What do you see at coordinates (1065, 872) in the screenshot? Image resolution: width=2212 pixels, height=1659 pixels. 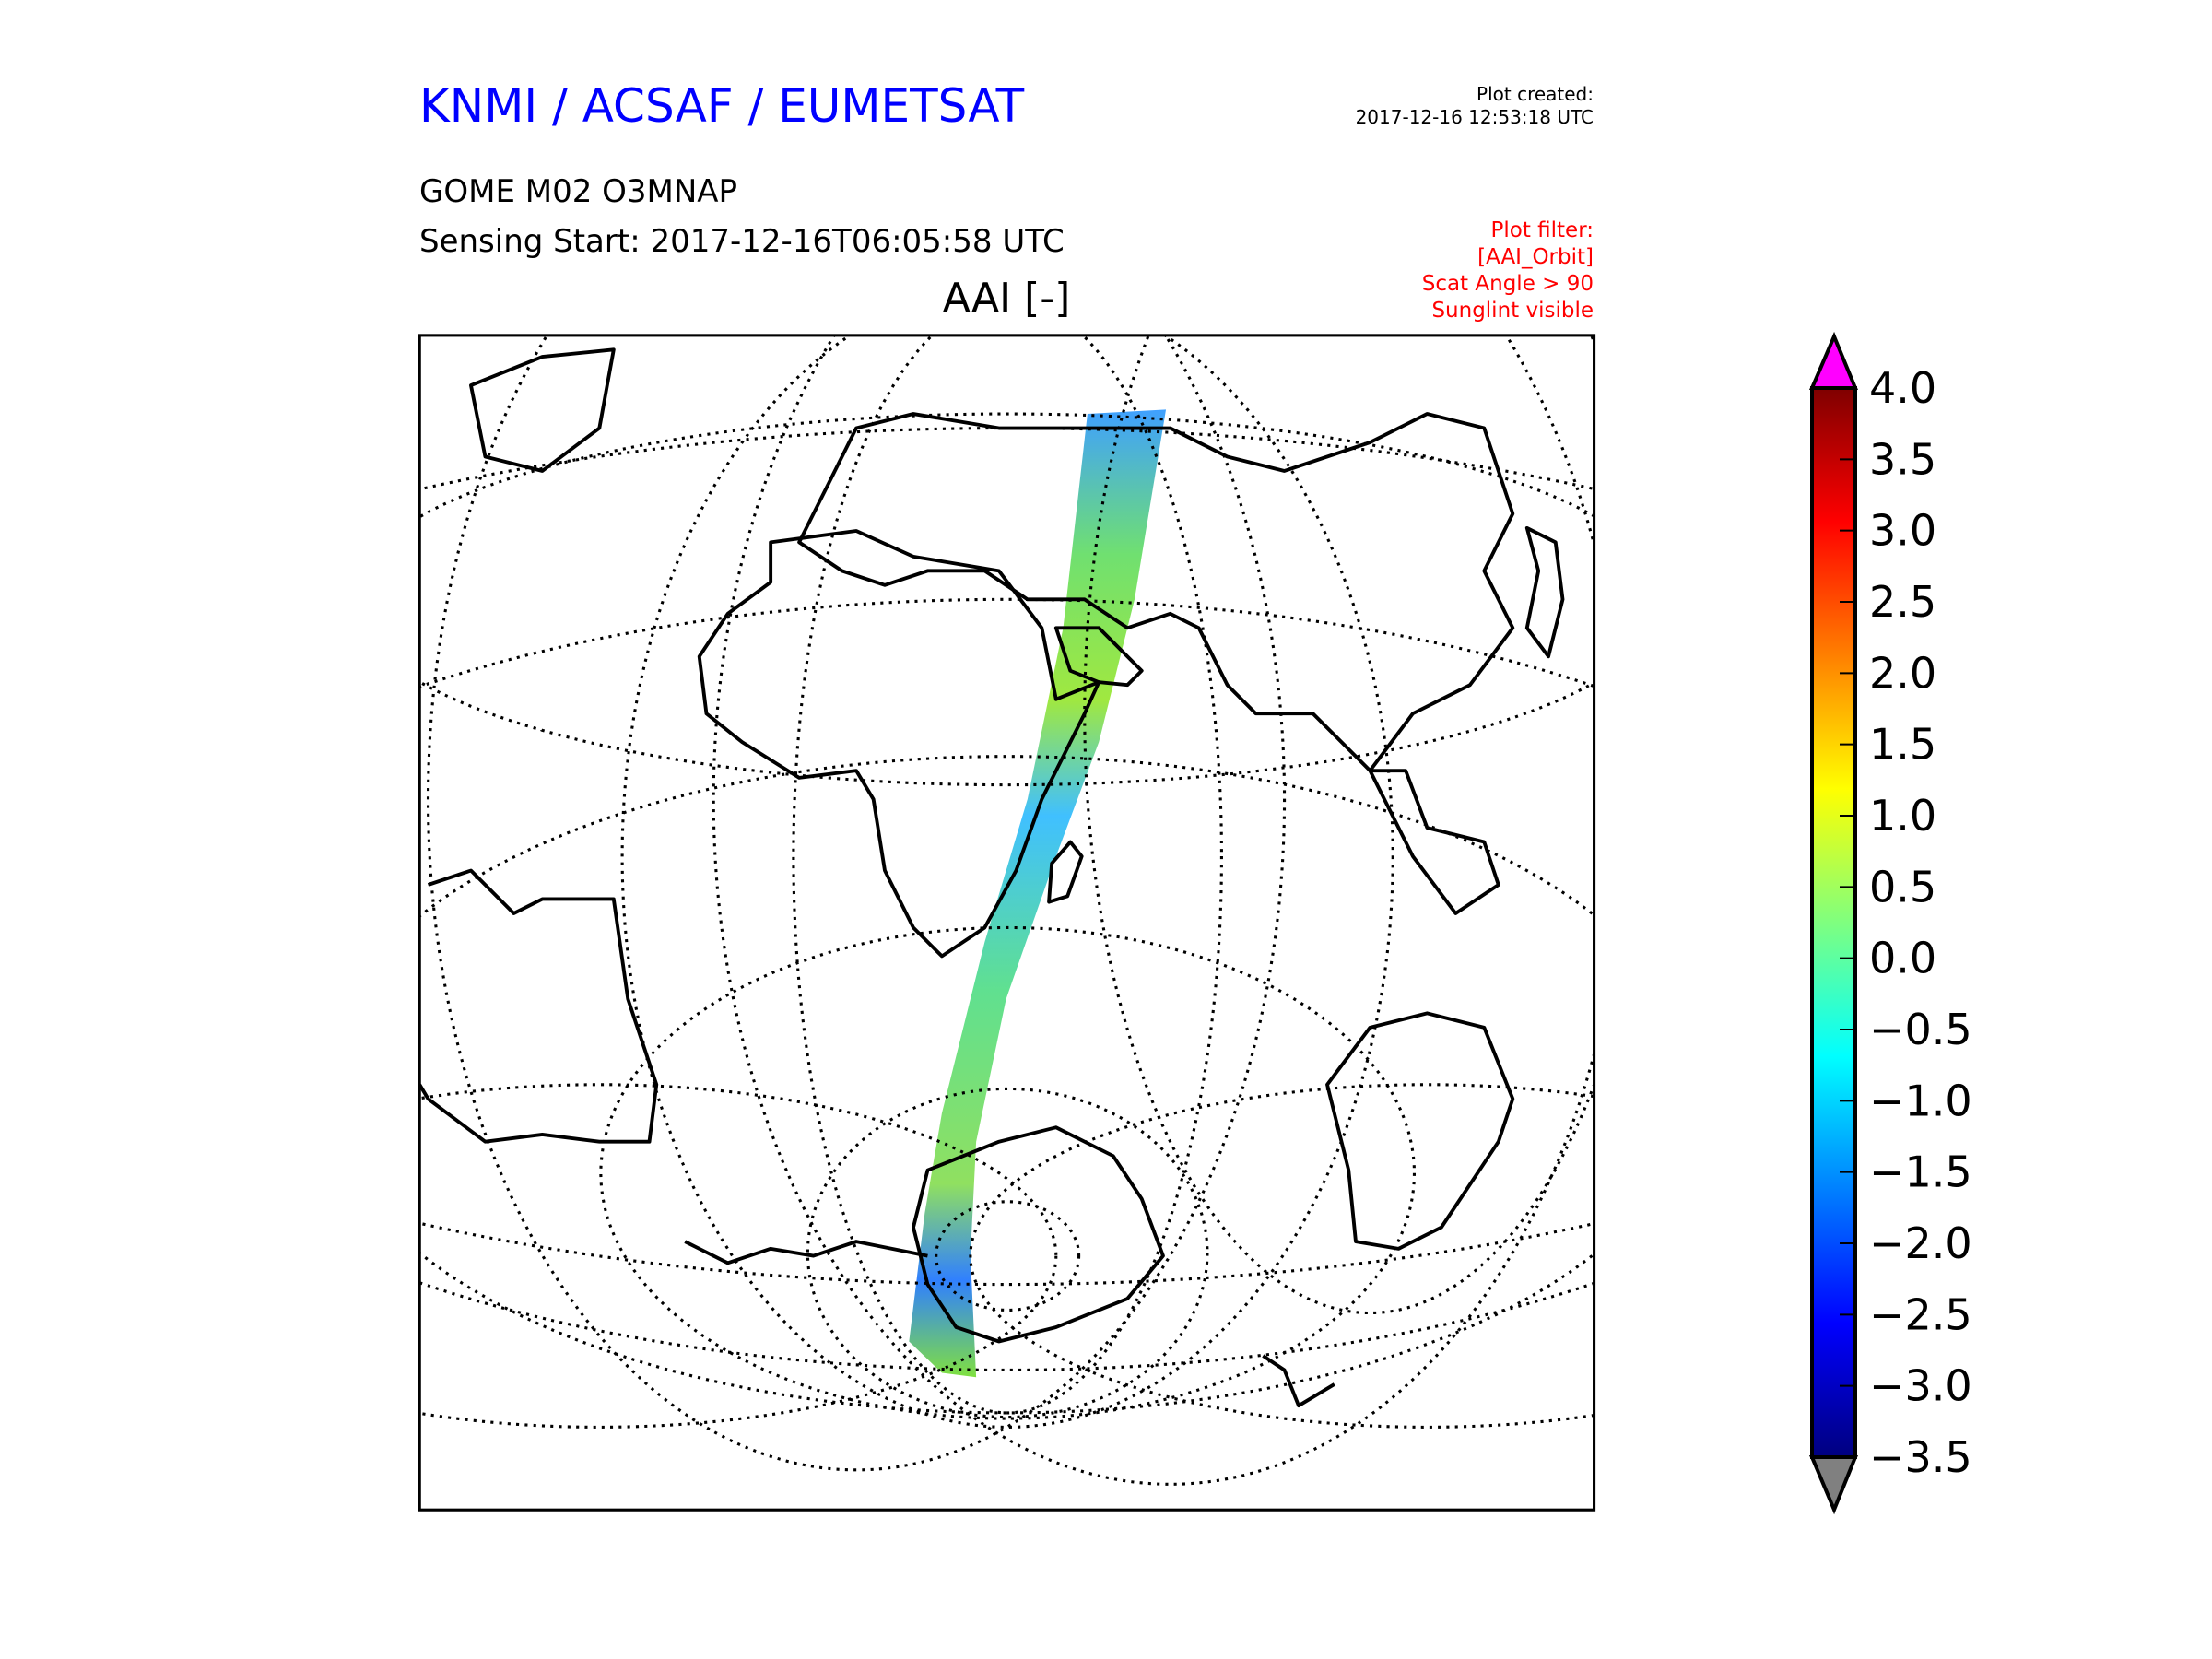 I see `madagascar-coast` at bounding box center [1065, 872].